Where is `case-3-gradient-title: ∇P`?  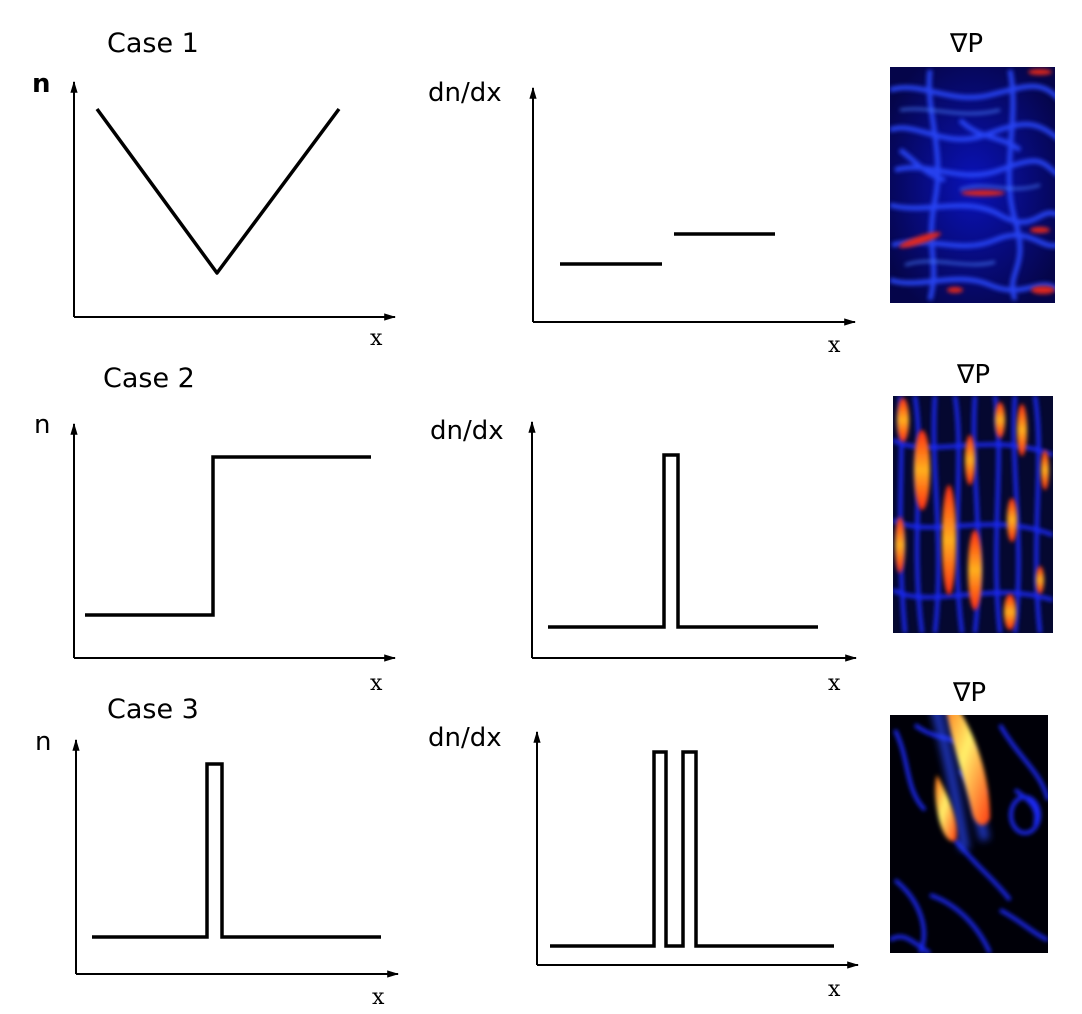
case-3-gradient-title: ∇P is located at coordinates (969, 693).